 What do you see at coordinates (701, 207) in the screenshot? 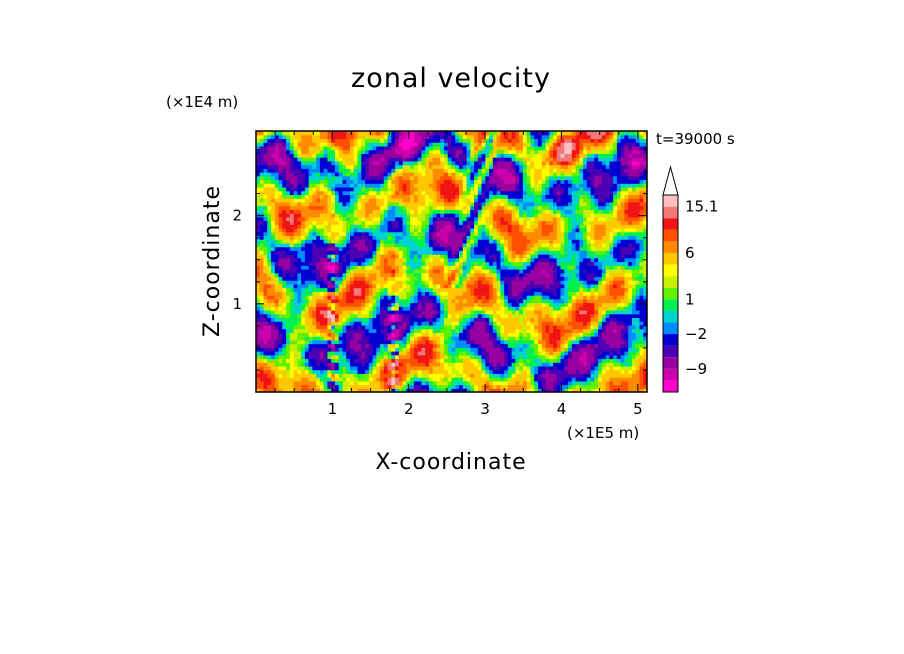
I see `colorbar-label: 15.1` at bounding box center [701, 207].